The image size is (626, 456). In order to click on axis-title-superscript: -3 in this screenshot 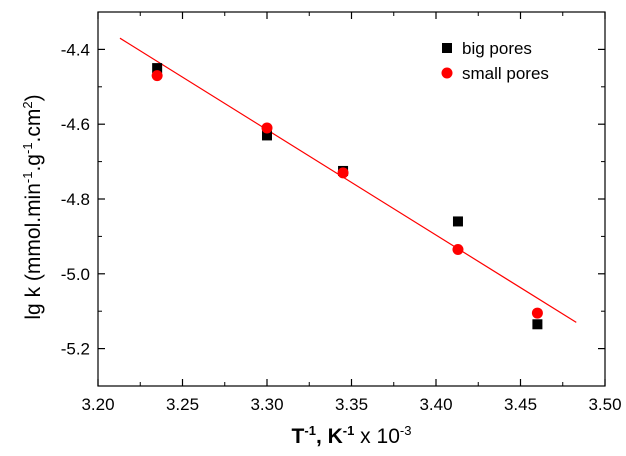, I will do `click(406, 430)`.